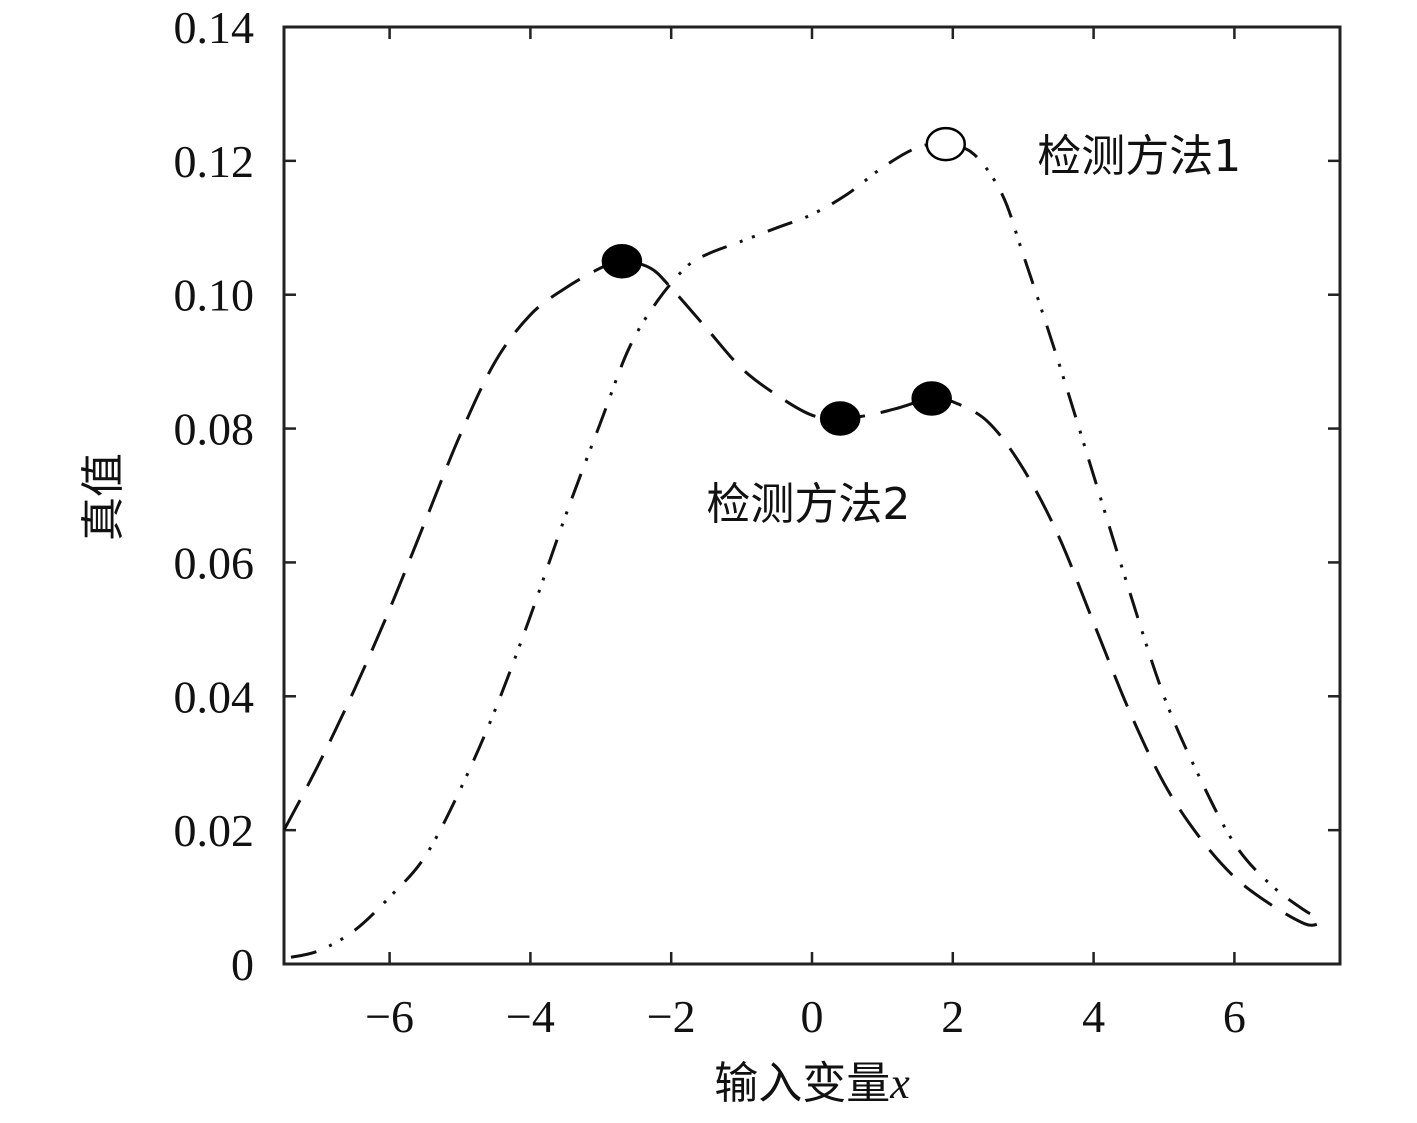 The width and height of the screenshot is (1417, 1123). I want to click on series-annotation-1: 检测方法1, so click(1139, 156).